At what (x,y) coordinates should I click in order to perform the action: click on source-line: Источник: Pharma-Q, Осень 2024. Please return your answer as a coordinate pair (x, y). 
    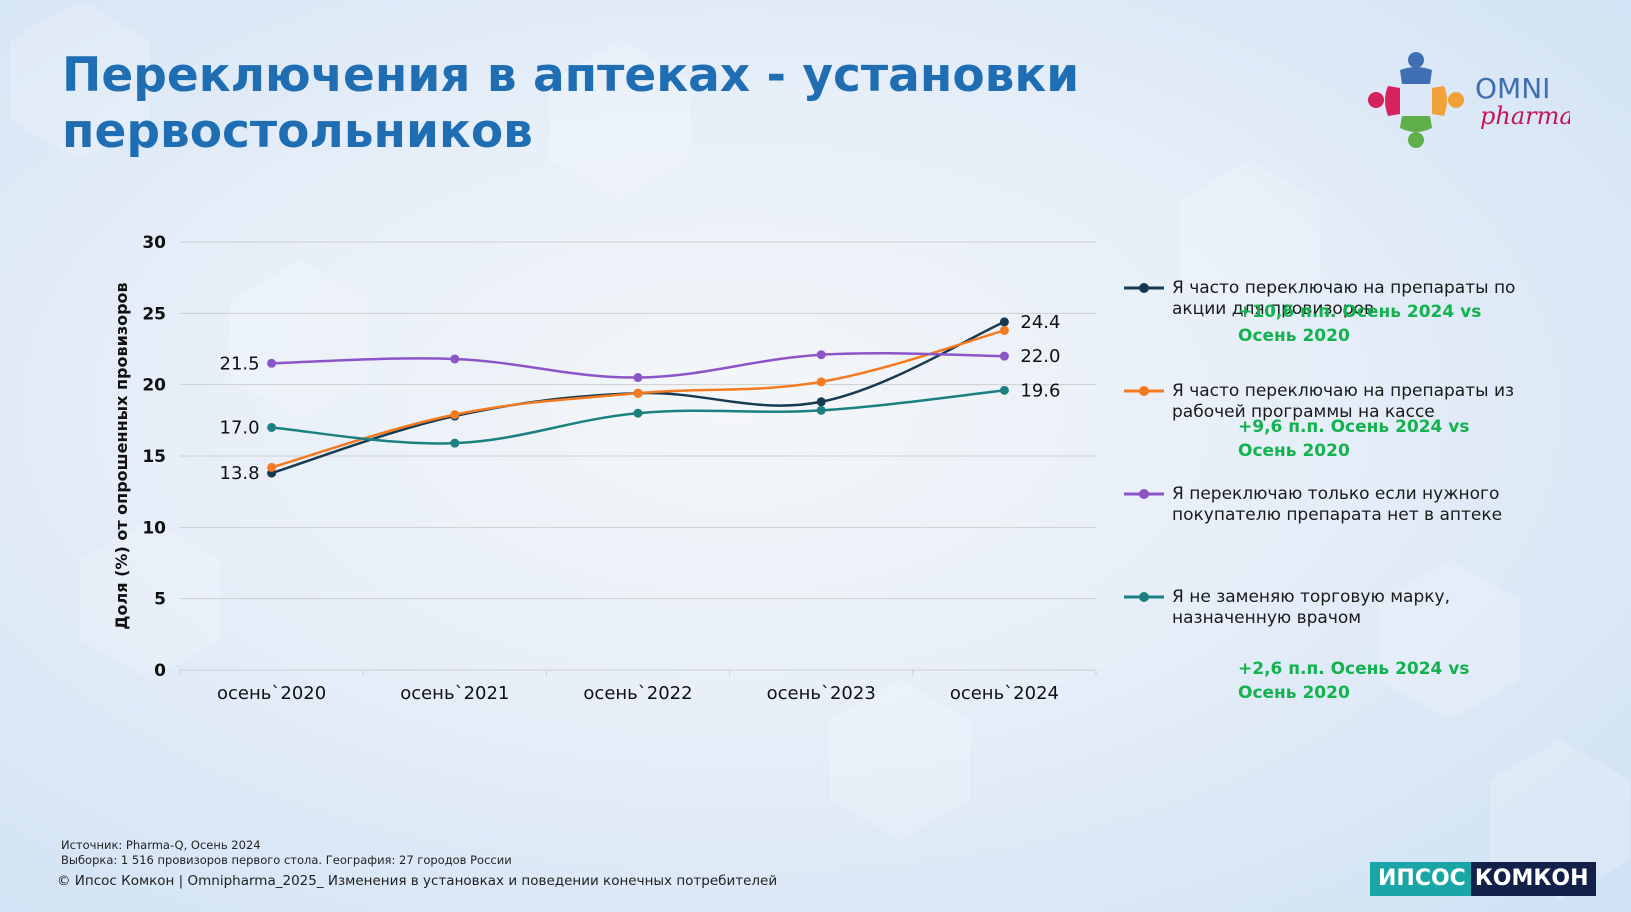
    Looking at the image, I should click on (161, 845).